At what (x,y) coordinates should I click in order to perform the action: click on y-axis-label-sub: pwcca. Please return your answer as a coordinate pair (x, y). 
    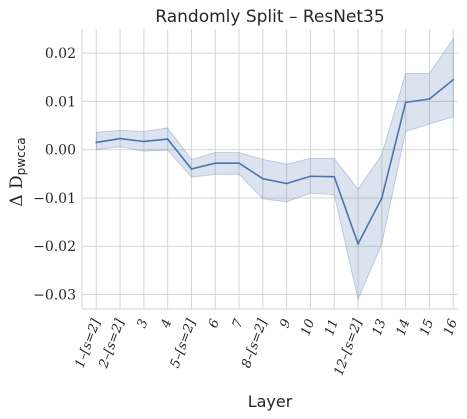
    Looking at the image, I should click on (21, 156).